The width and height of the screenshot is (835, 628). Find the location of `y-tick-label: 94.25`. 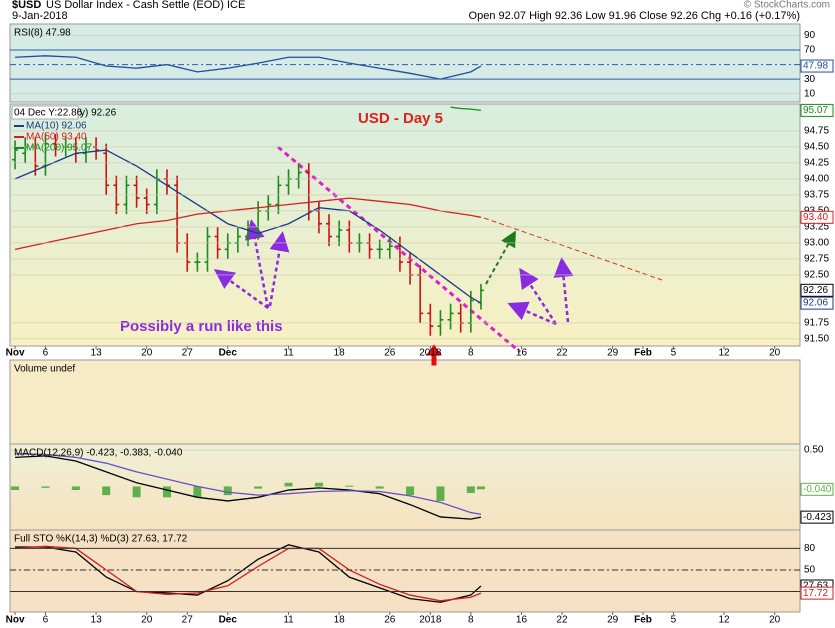

y-tick-label: 94.25 is located at coordinates (816, 163).